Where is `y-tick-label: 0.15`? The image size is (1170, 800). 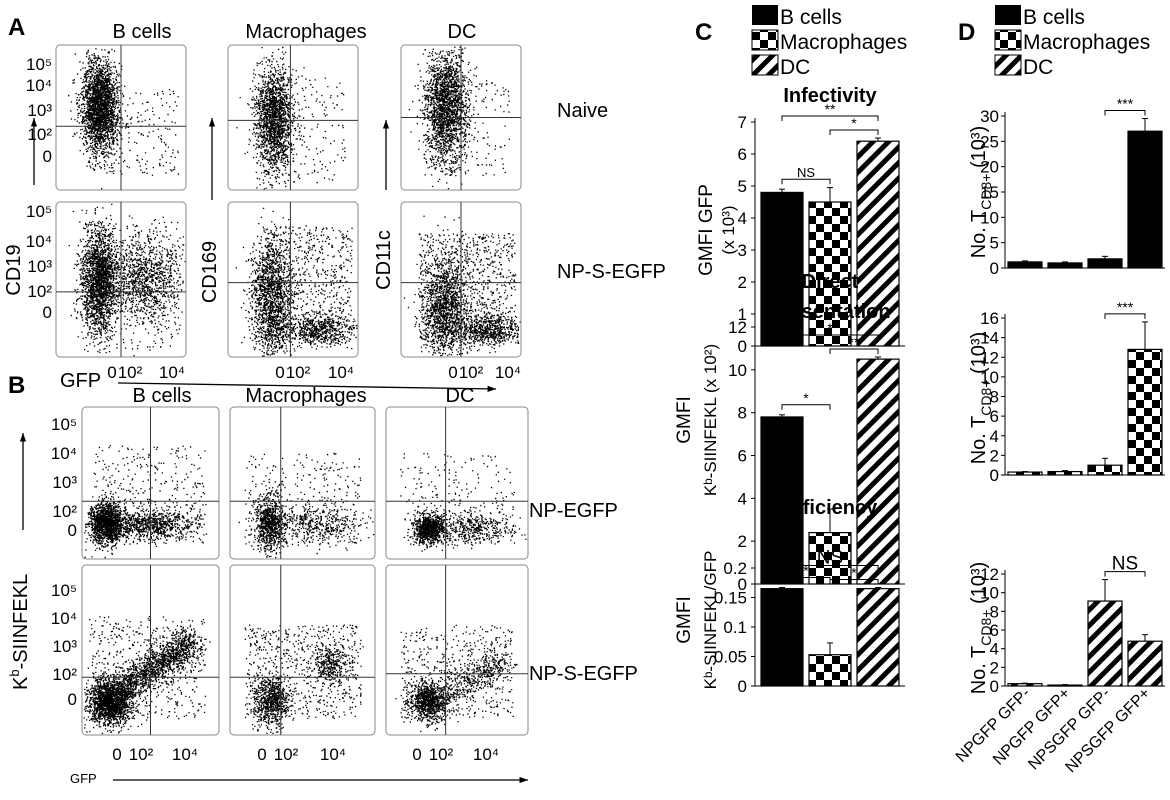
y-tick-label: 0.15 is located at coordinates (730, 598).